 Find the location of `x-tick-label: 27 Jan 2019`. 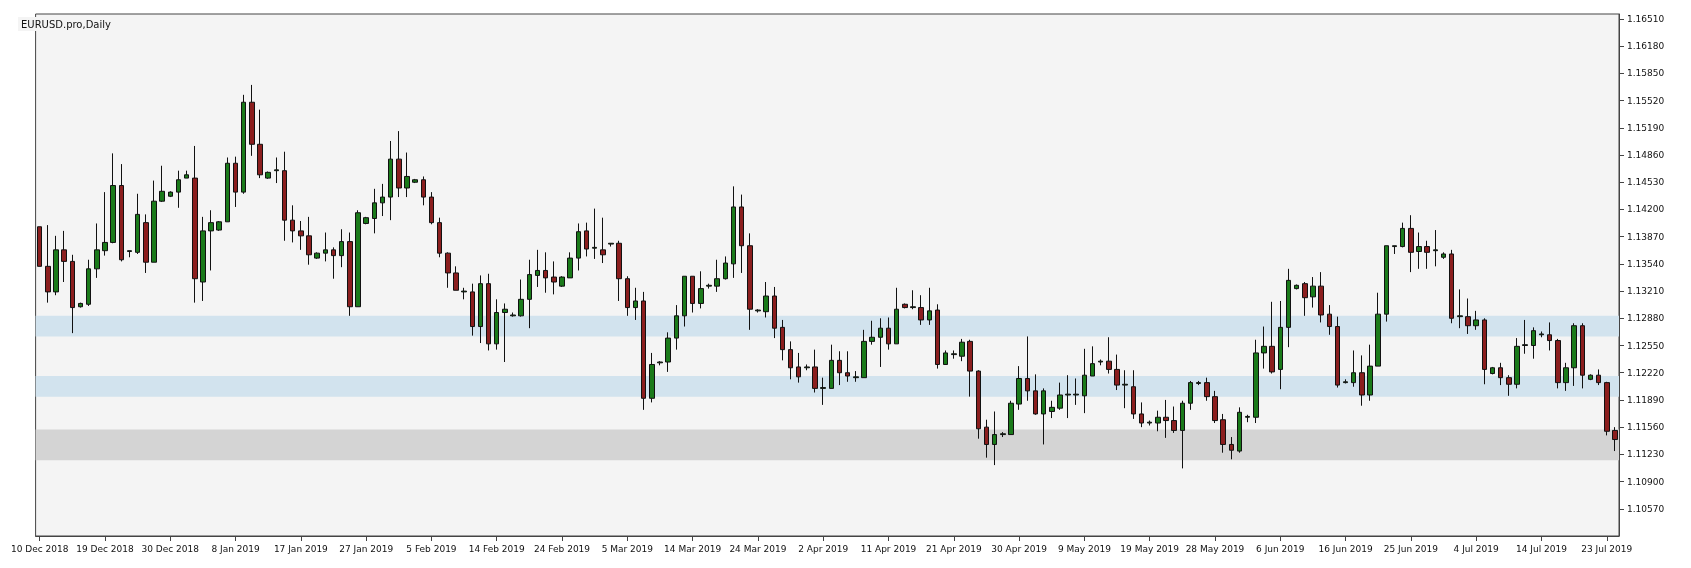

x-tick-label: 27 Jan 2019 is located at coordinates (366, 548).